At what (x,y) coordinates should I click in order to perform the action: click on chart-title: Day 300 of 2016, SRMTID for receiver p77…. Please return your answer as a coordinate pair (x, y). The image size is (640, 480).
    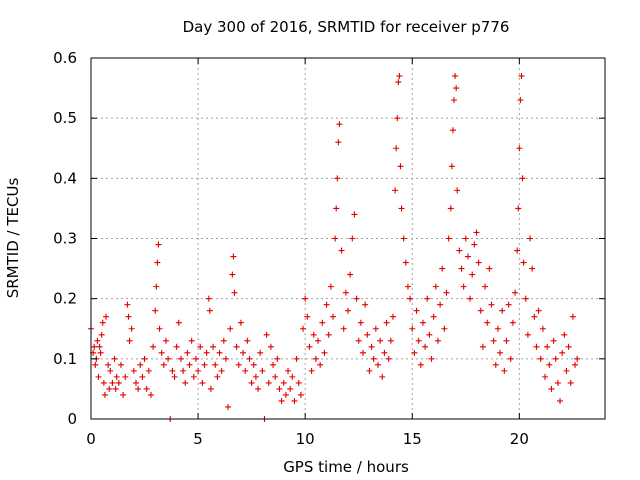
    Looking at the image, I should click on (346, 27).